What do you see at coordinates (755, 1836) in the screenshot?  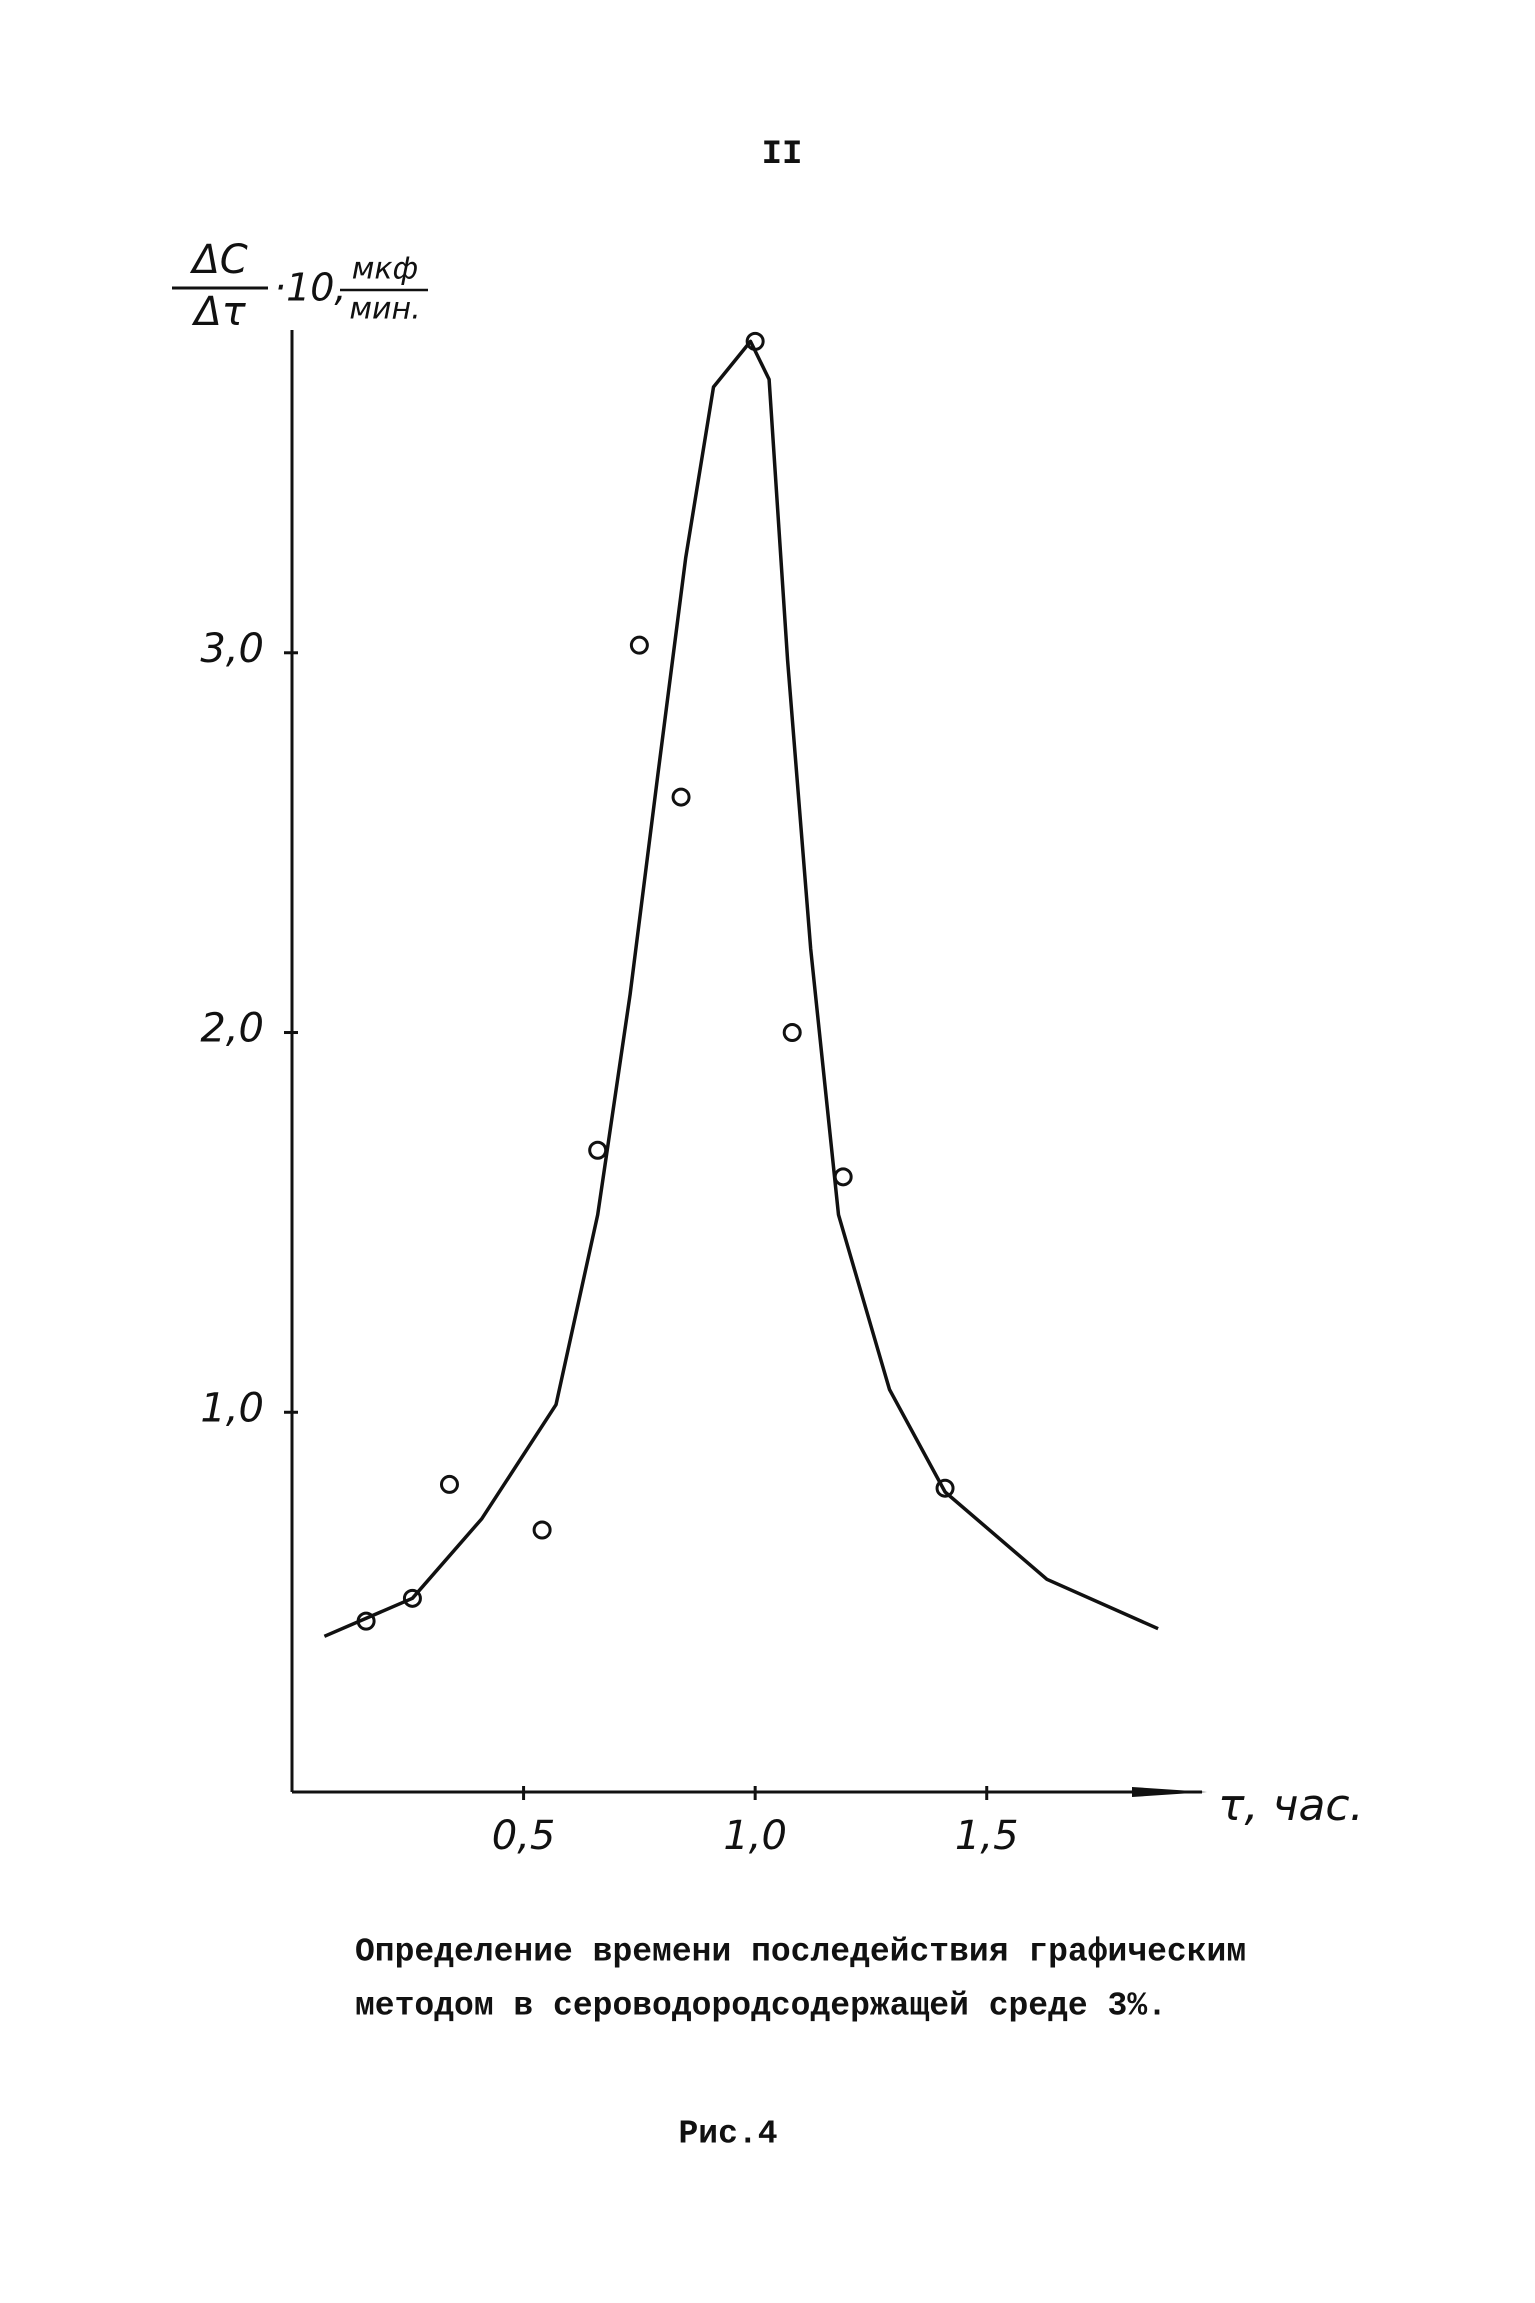 I see `x-tick-label: 1,0` at bounding box center [755, 1836].